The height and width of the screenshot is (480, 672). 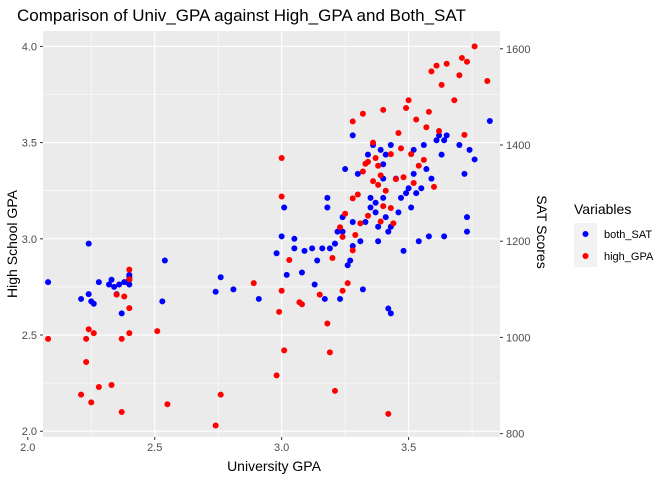 I want to click on x-tick-label: 3.5, so click(x=408, y=448).